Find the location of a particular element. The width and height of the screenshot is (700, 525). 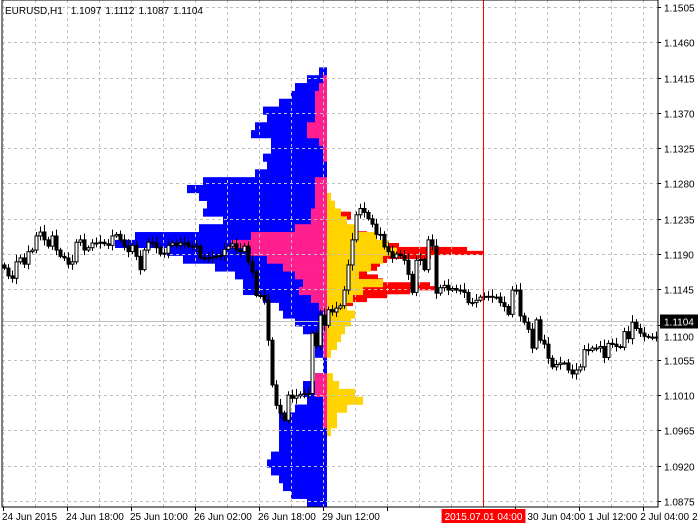

symbol-timeframe: EURUSD,H1 is located at coordinates (34, 11).